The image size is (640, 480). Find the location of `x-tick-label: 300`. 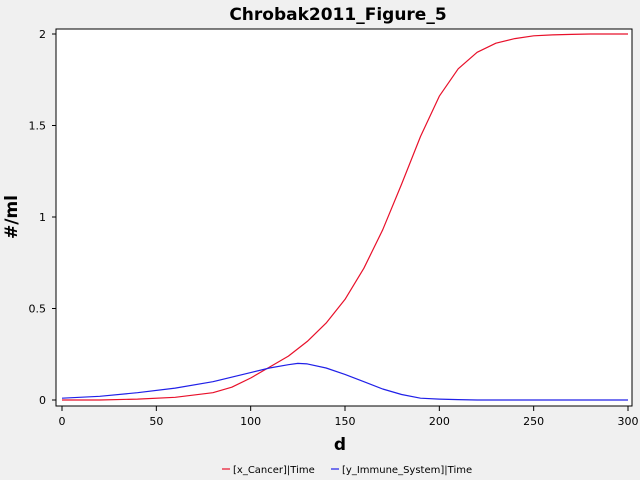

x-tick-label: 300 is located at coordinates (628, 421).